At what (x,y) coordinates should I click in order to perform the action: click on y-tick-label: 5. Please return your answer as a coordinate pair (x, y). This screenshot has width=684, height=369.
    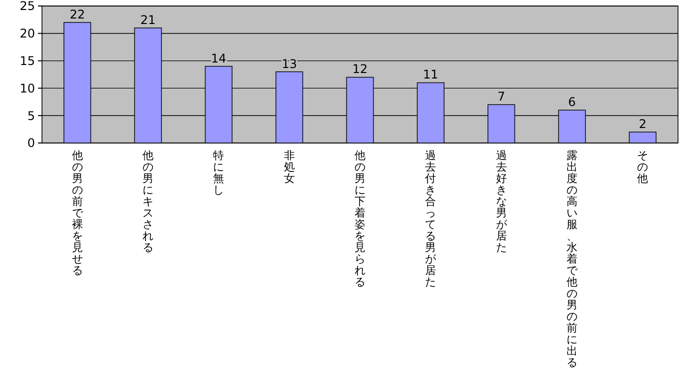
    Looking at the image, I should click on (31, 115).